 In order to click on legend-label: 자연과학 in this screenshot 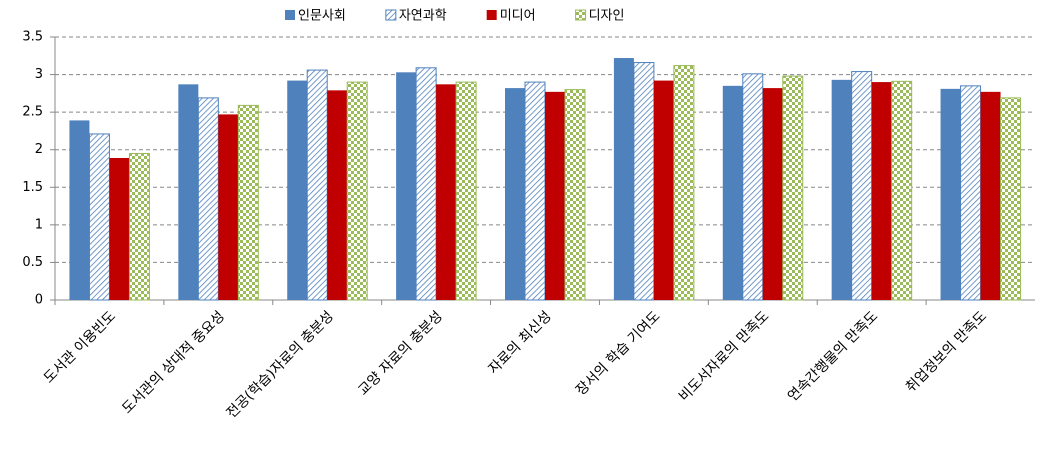, I will do `click(423, 16)`.